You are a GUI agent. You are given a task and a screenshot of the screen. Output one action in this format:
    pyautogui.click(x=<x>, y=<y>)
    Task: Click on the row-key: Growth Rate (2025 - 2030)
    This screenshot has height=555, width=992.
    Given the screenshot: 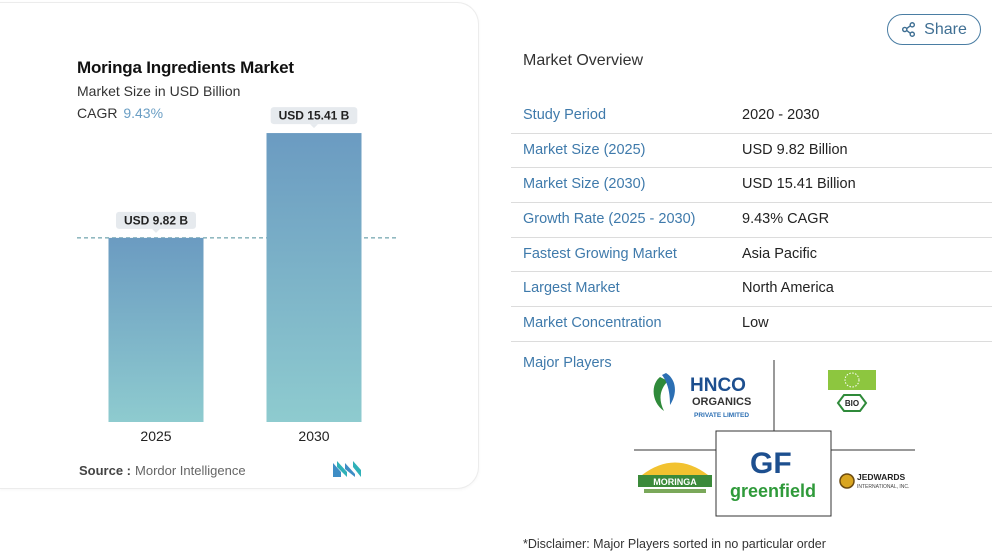 What is the action you would take?
    pyautogui.click(x=609, y=219)
    